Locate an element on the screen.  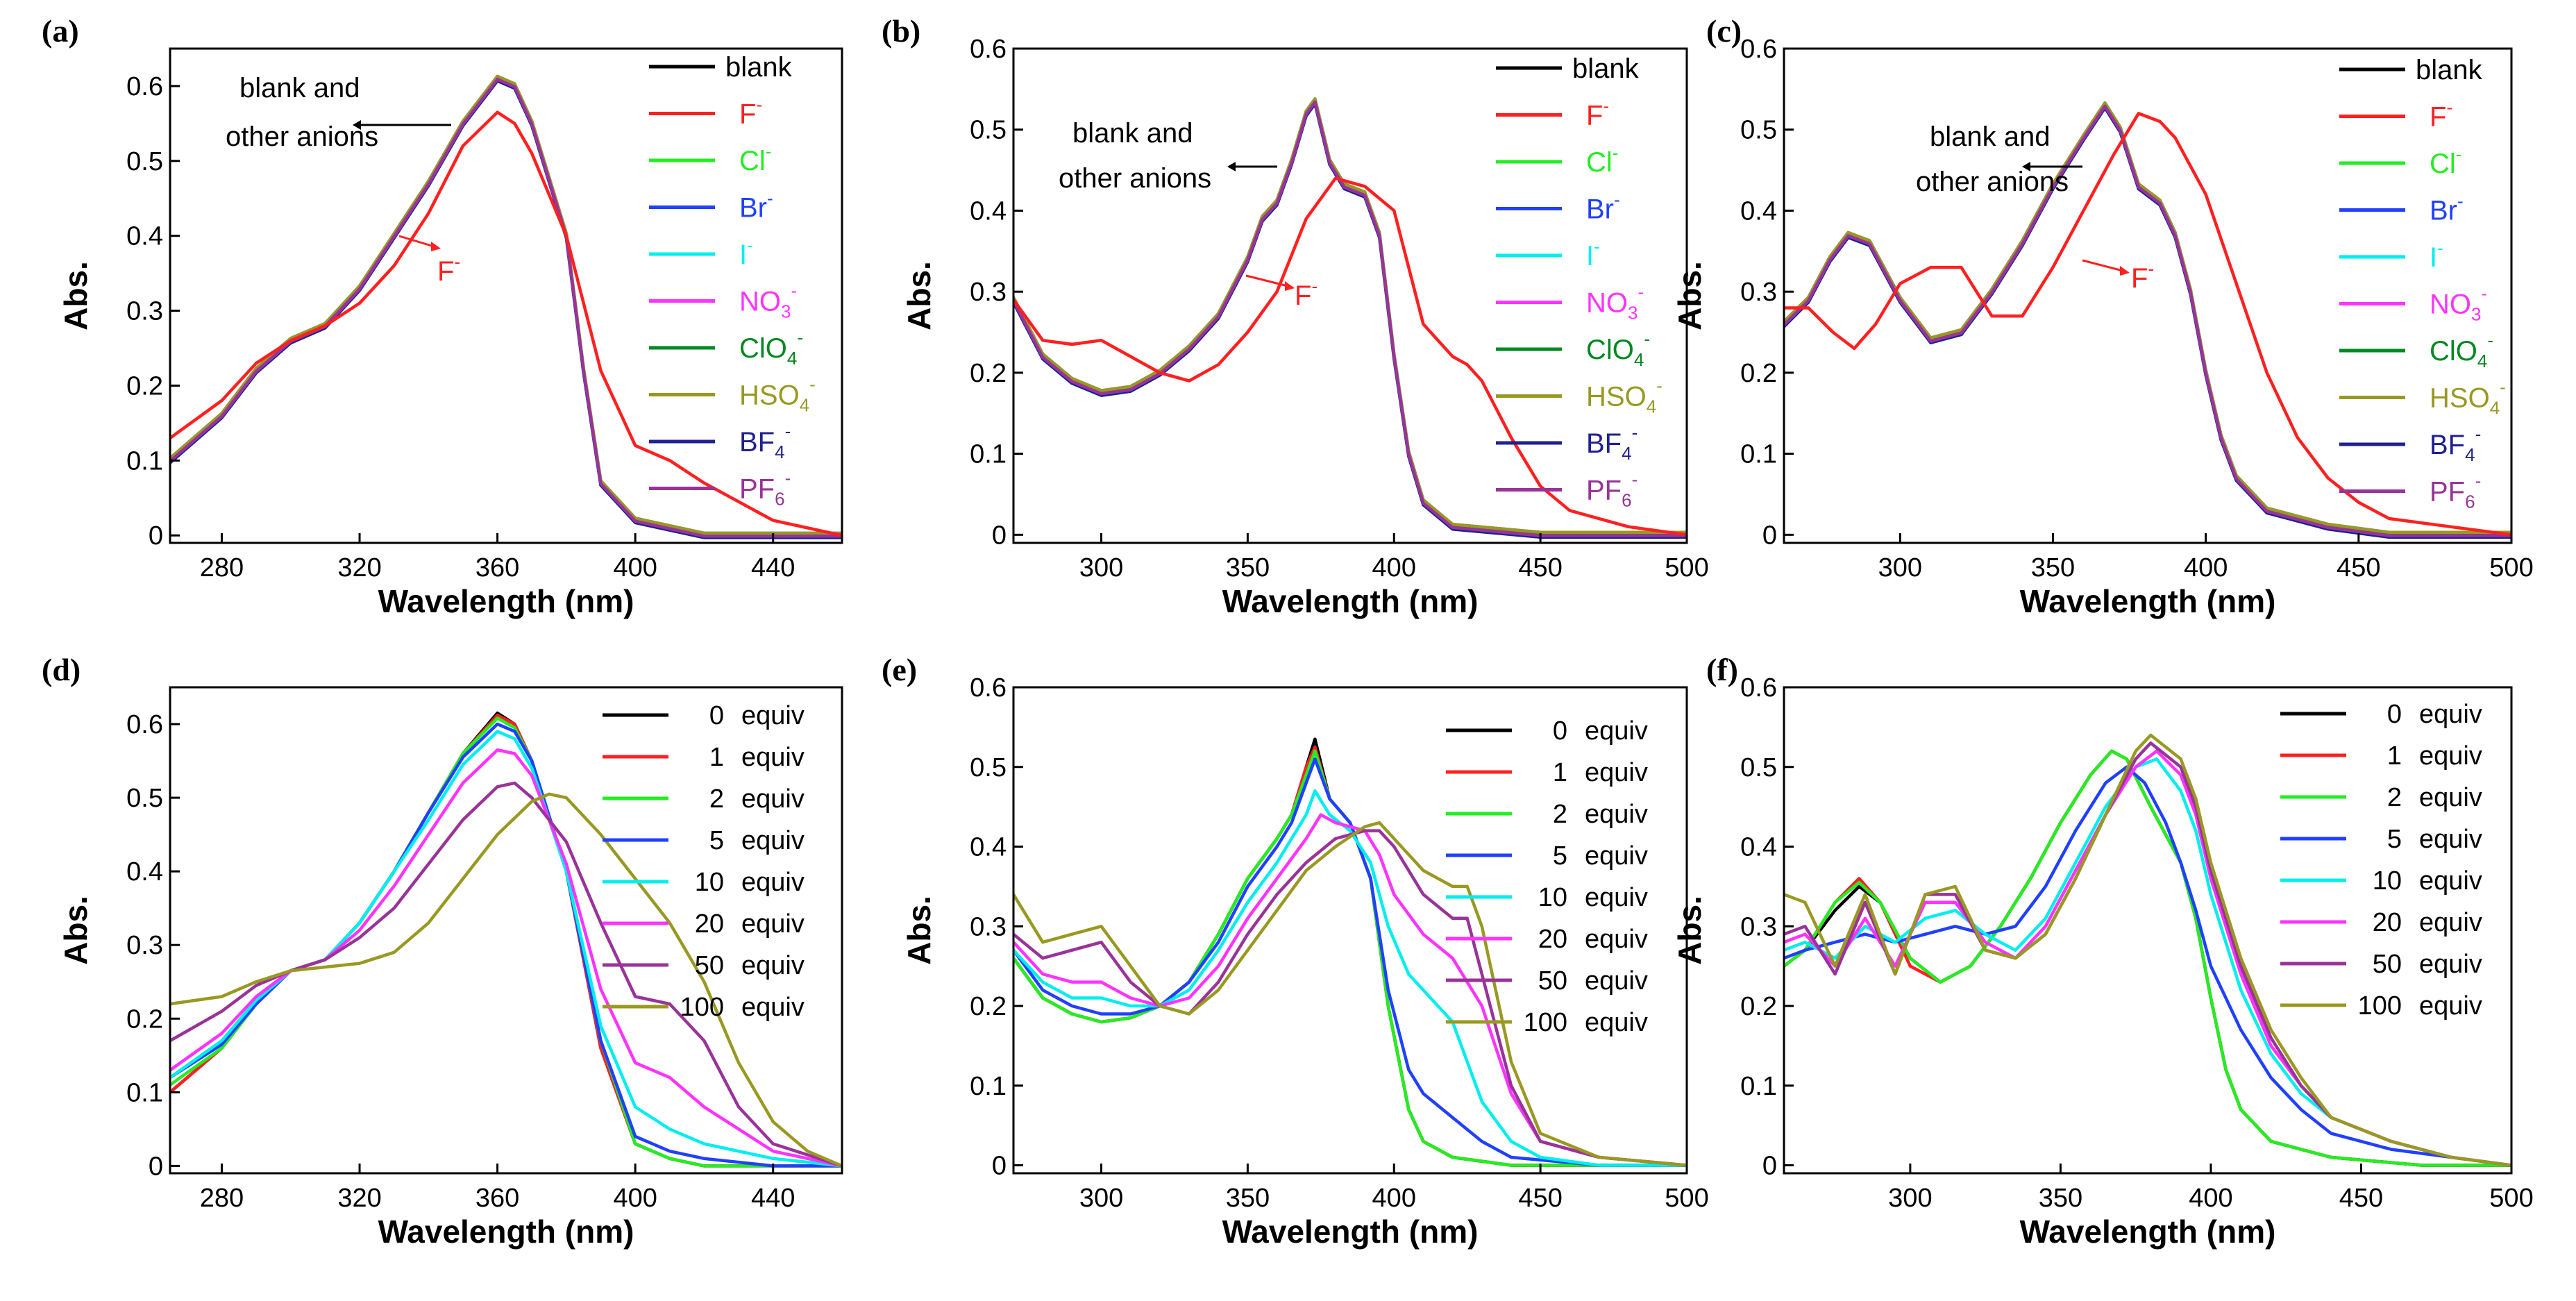
legend-item: 100 equiv is located at coordinates (704, 1007).